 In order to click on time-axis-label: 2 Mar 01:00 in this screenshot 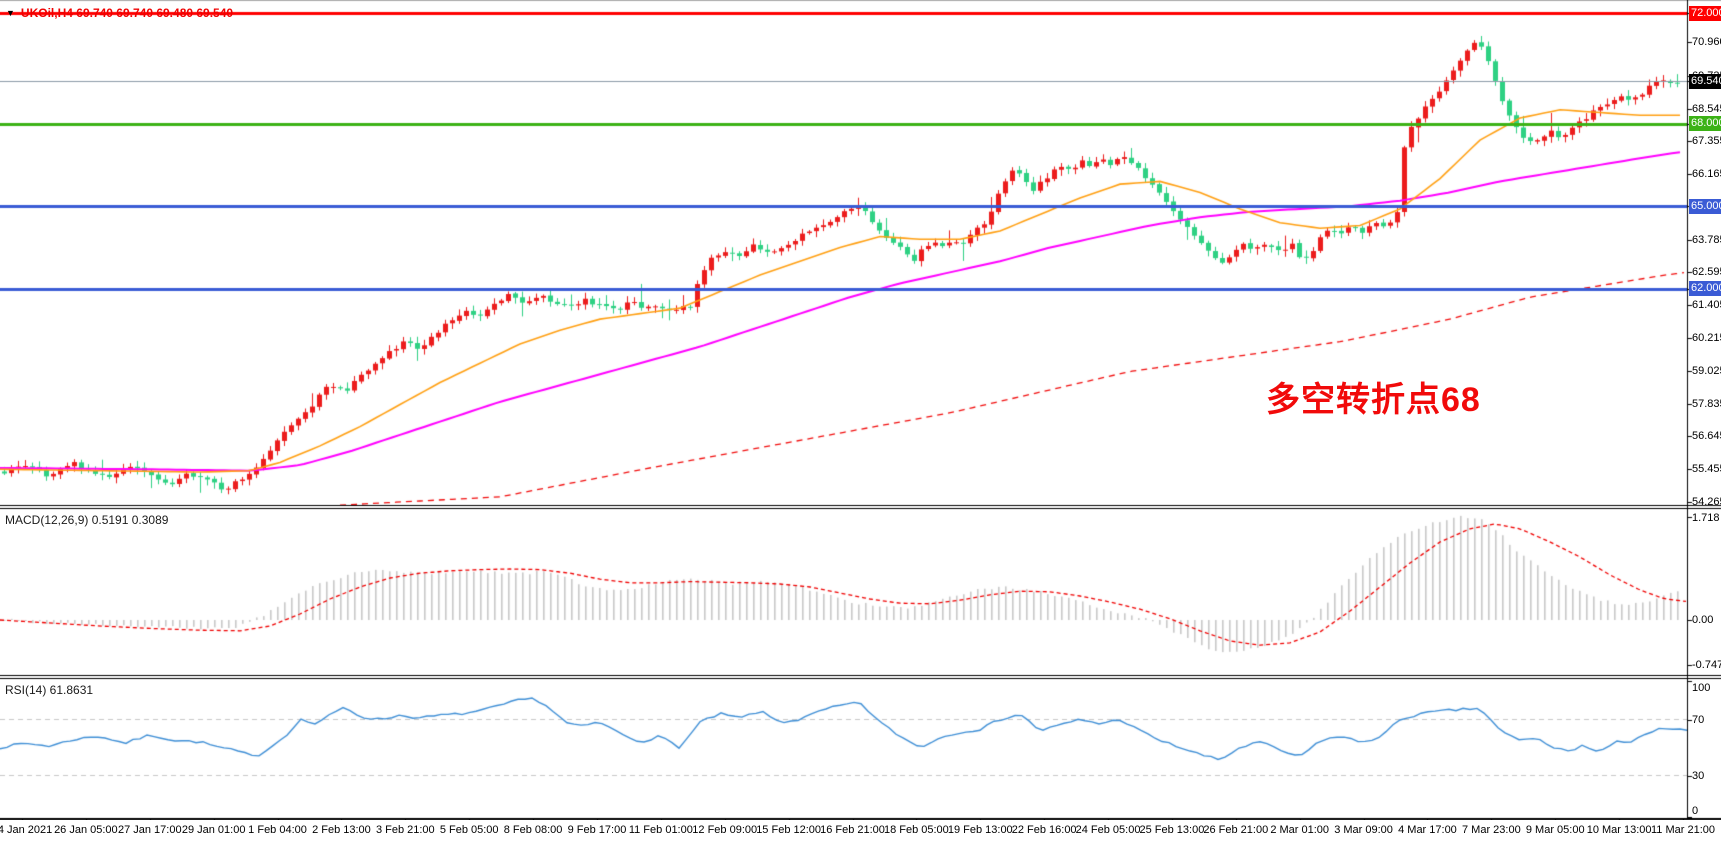, I will do `click(1300, 830)`.